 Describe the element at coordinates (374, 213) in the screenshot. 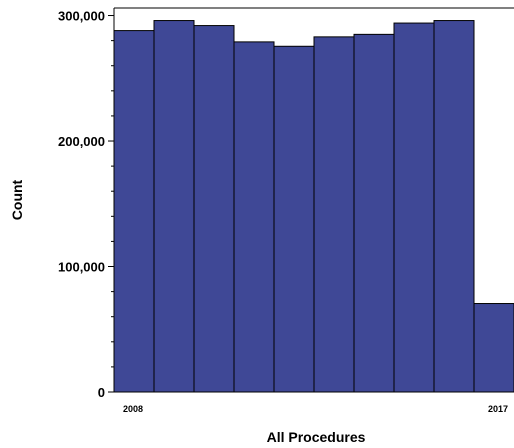

I see `bar-2014` at that location.